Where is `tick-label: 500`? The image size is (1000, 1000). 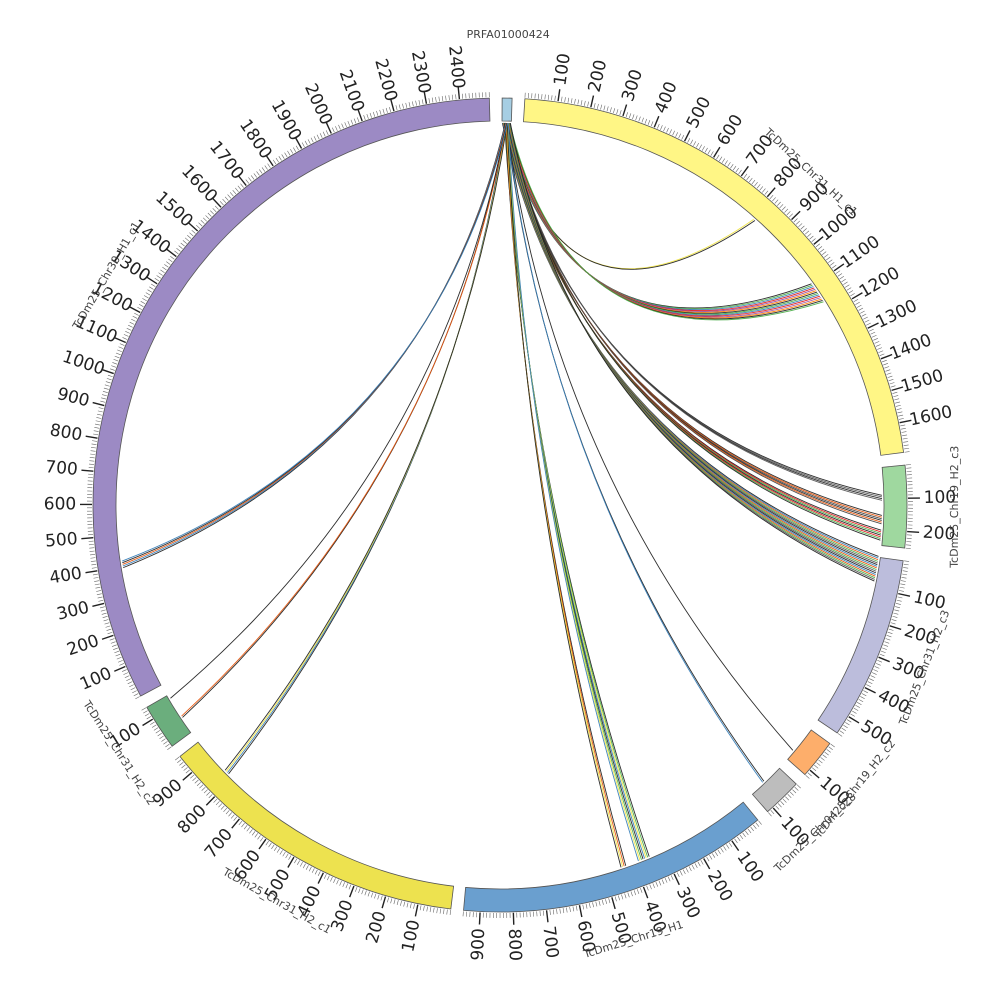 tick-label: 500 is located at coordinates (61, 540).